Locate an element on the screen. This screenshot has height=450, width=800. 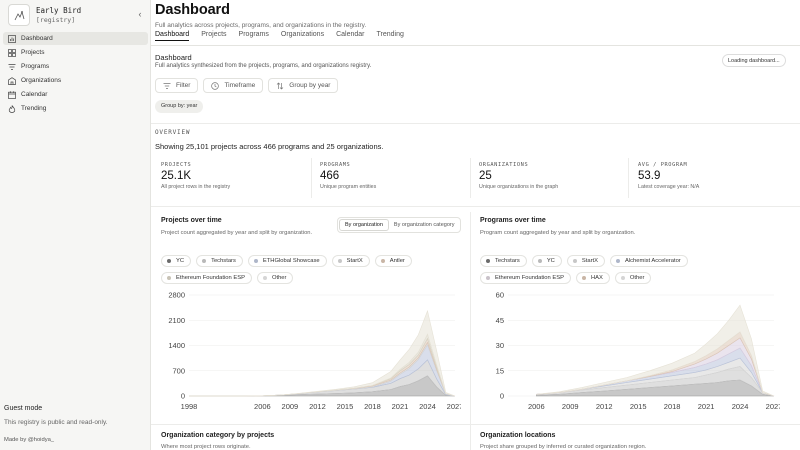
tab-calendar: Calendar is located at coordinates (350, 34).